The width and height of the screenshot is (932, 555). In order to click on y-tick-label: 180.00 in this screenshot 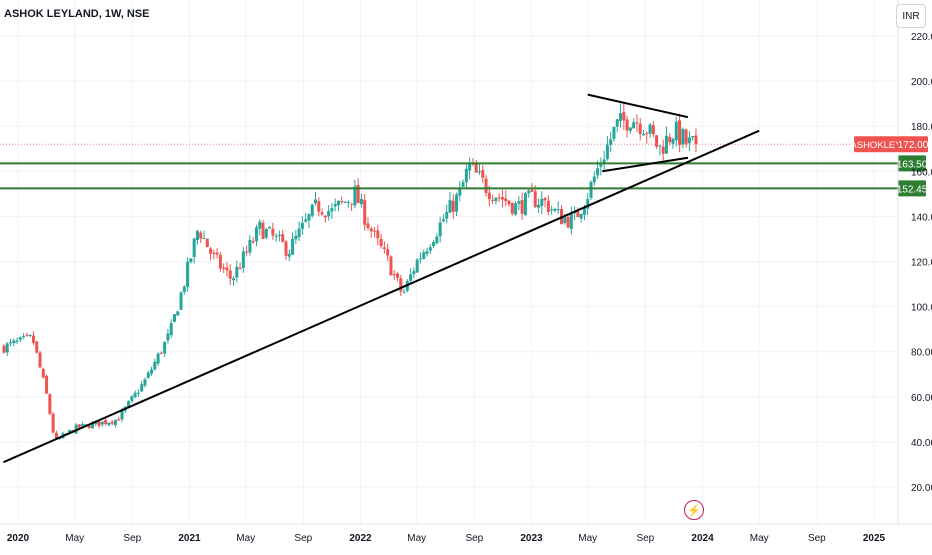, I will do `click(921, 127)`.